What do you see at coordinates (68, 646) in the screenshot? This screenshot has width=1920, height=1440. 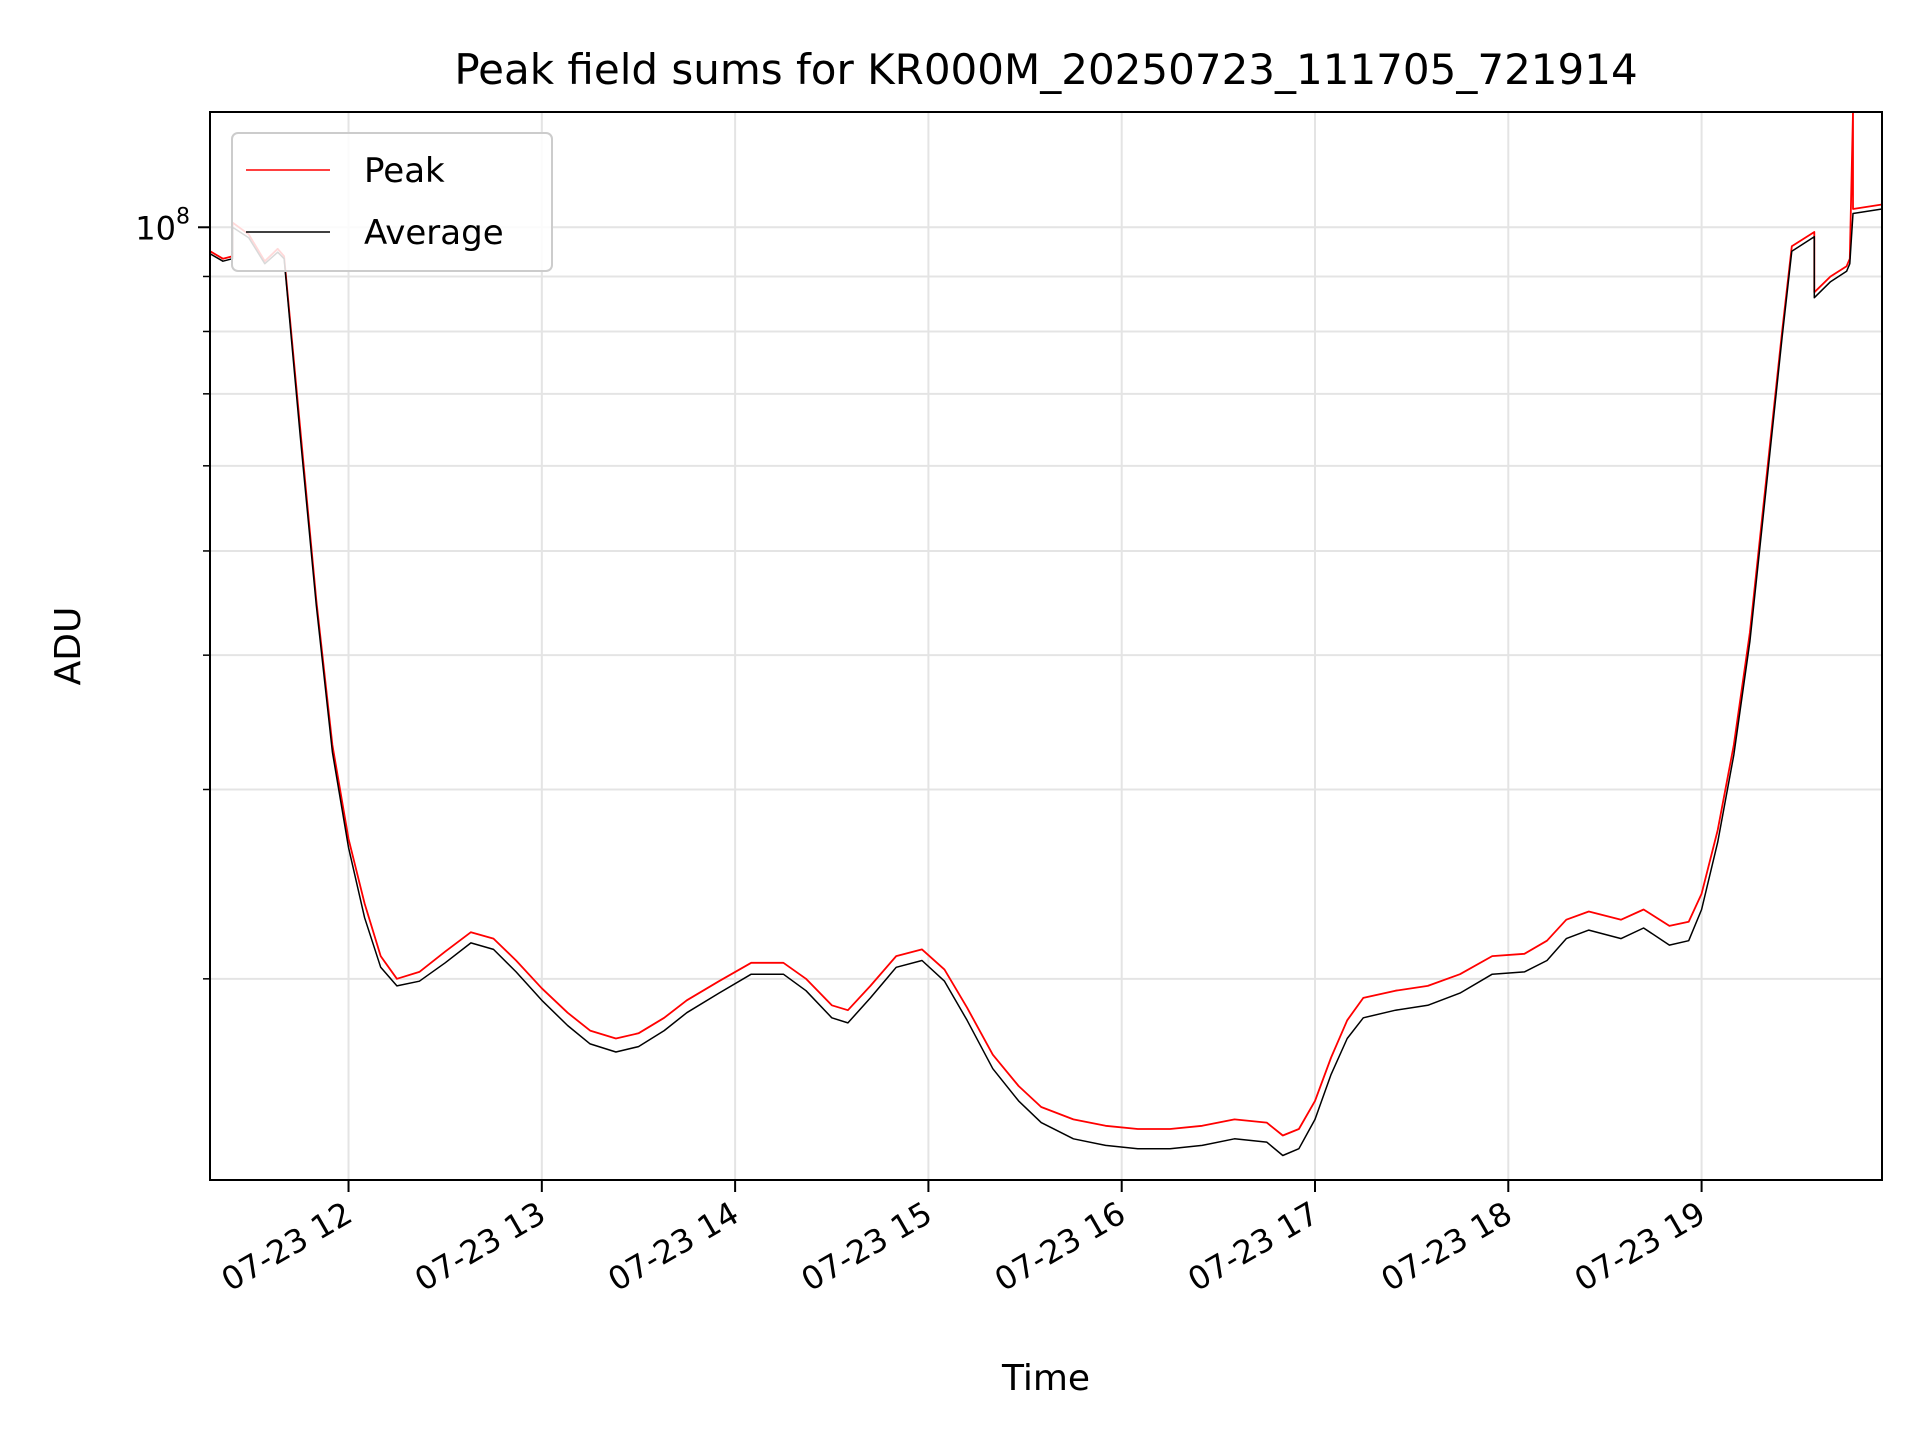 I see `y-axis-label: ADU` at bounding box center [68, 646].